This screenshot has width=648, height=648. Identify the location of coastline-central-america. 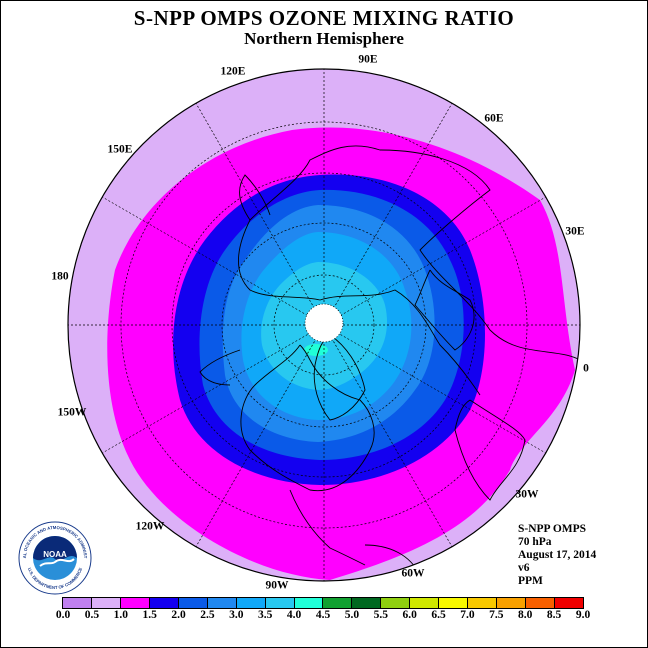
(327, 527).